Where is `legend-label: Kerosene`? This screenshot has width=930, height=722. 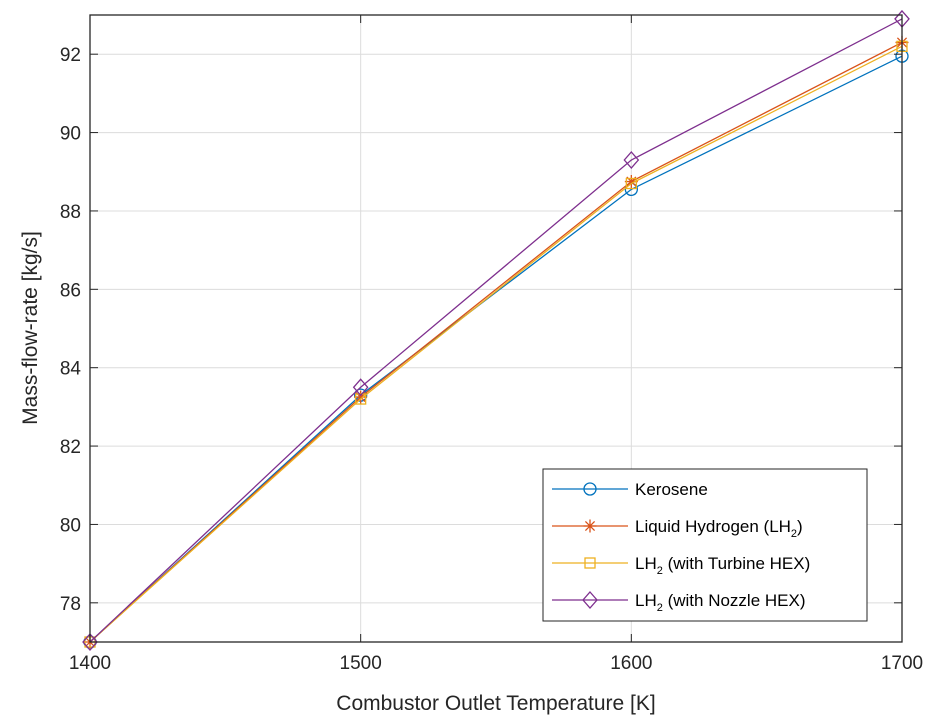
legend-label: Kerosene is located at coordinates (671, 489).